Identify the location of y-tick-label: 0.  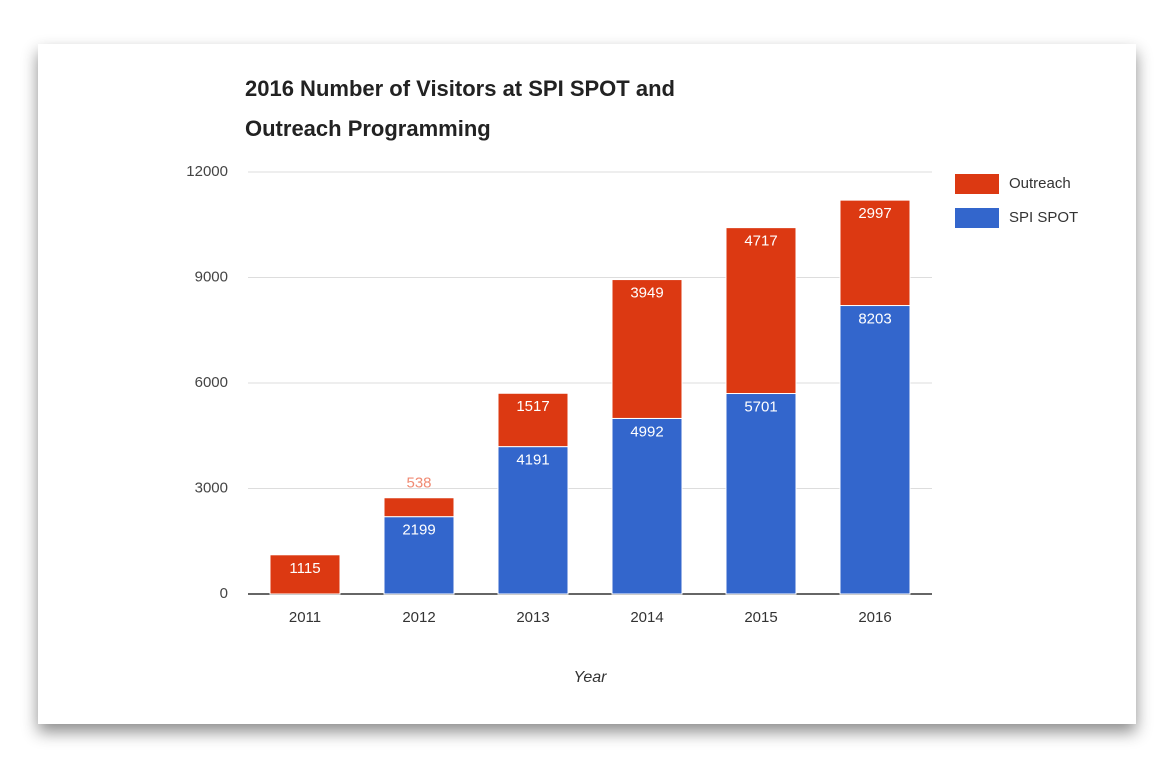
(224, 593).